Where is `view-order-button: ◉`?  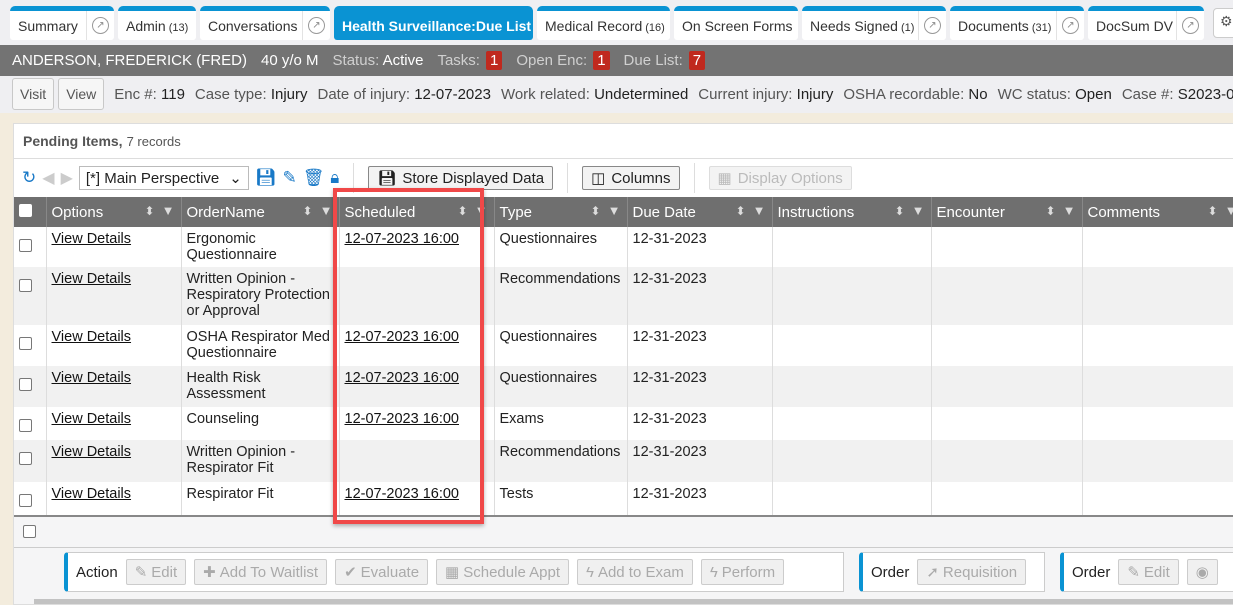
view-order-button: ◉ is located at coordinates (1202, 572).